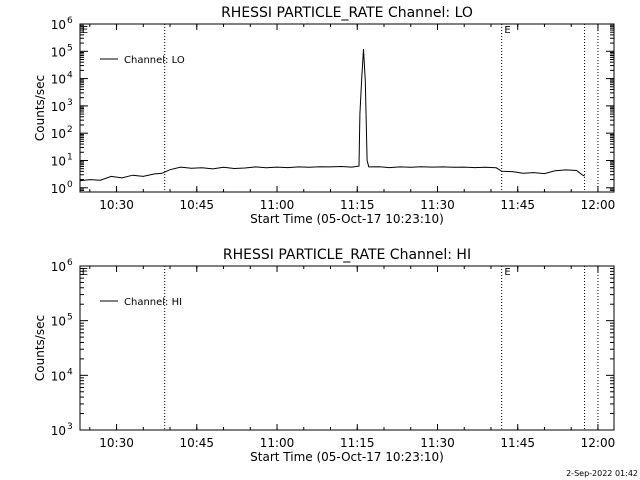  Describe the element at coordinates (153, 302) in the screenshot. I see `legend-label: Channel: HI` at that location.